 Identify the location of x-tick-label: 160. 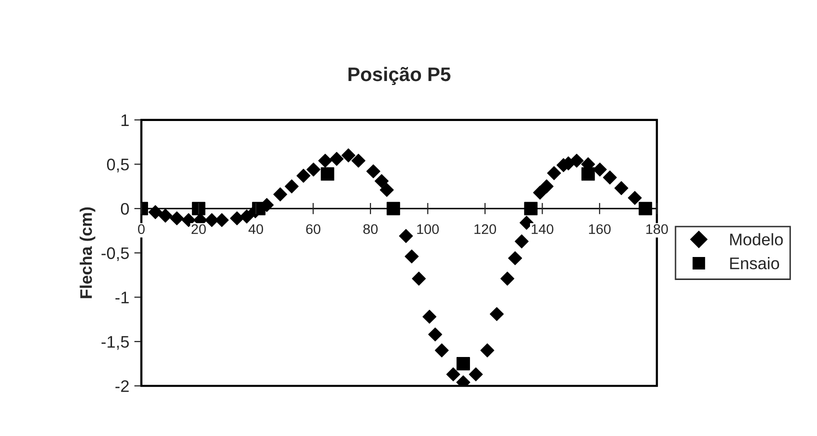
(600, 229).